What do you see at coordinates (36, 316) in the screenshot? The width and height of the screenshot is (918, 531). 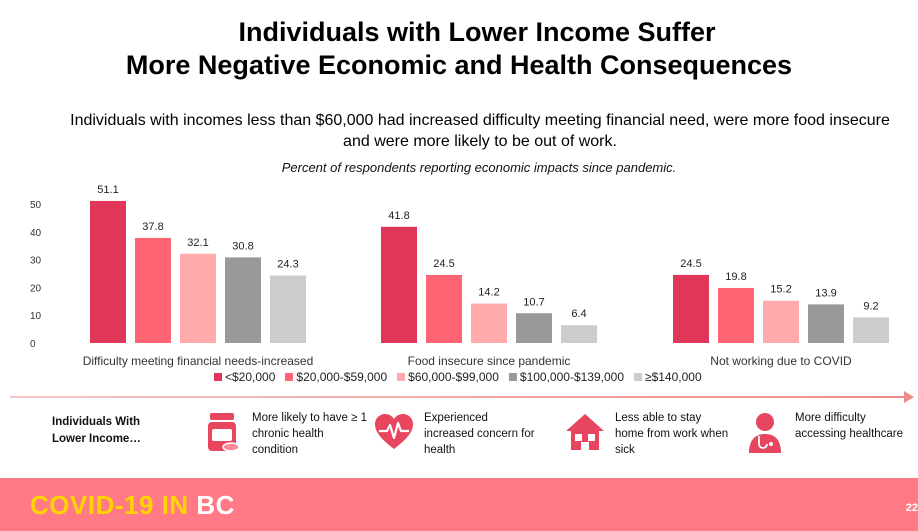 I see `y-tick-label: 10` at bounding box center [36, 316].